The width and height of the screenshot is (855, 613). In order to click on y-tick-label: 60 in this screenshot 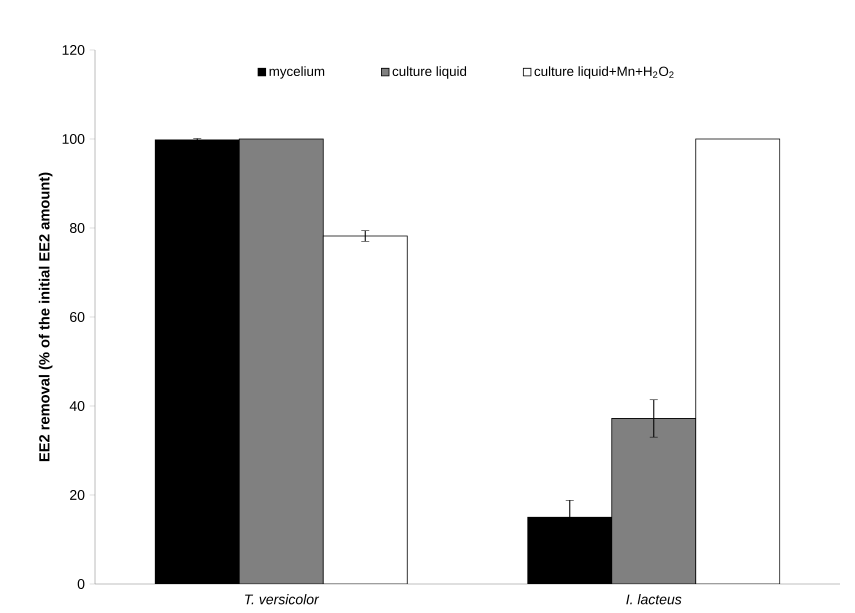, I will do `click(77, 317)`.